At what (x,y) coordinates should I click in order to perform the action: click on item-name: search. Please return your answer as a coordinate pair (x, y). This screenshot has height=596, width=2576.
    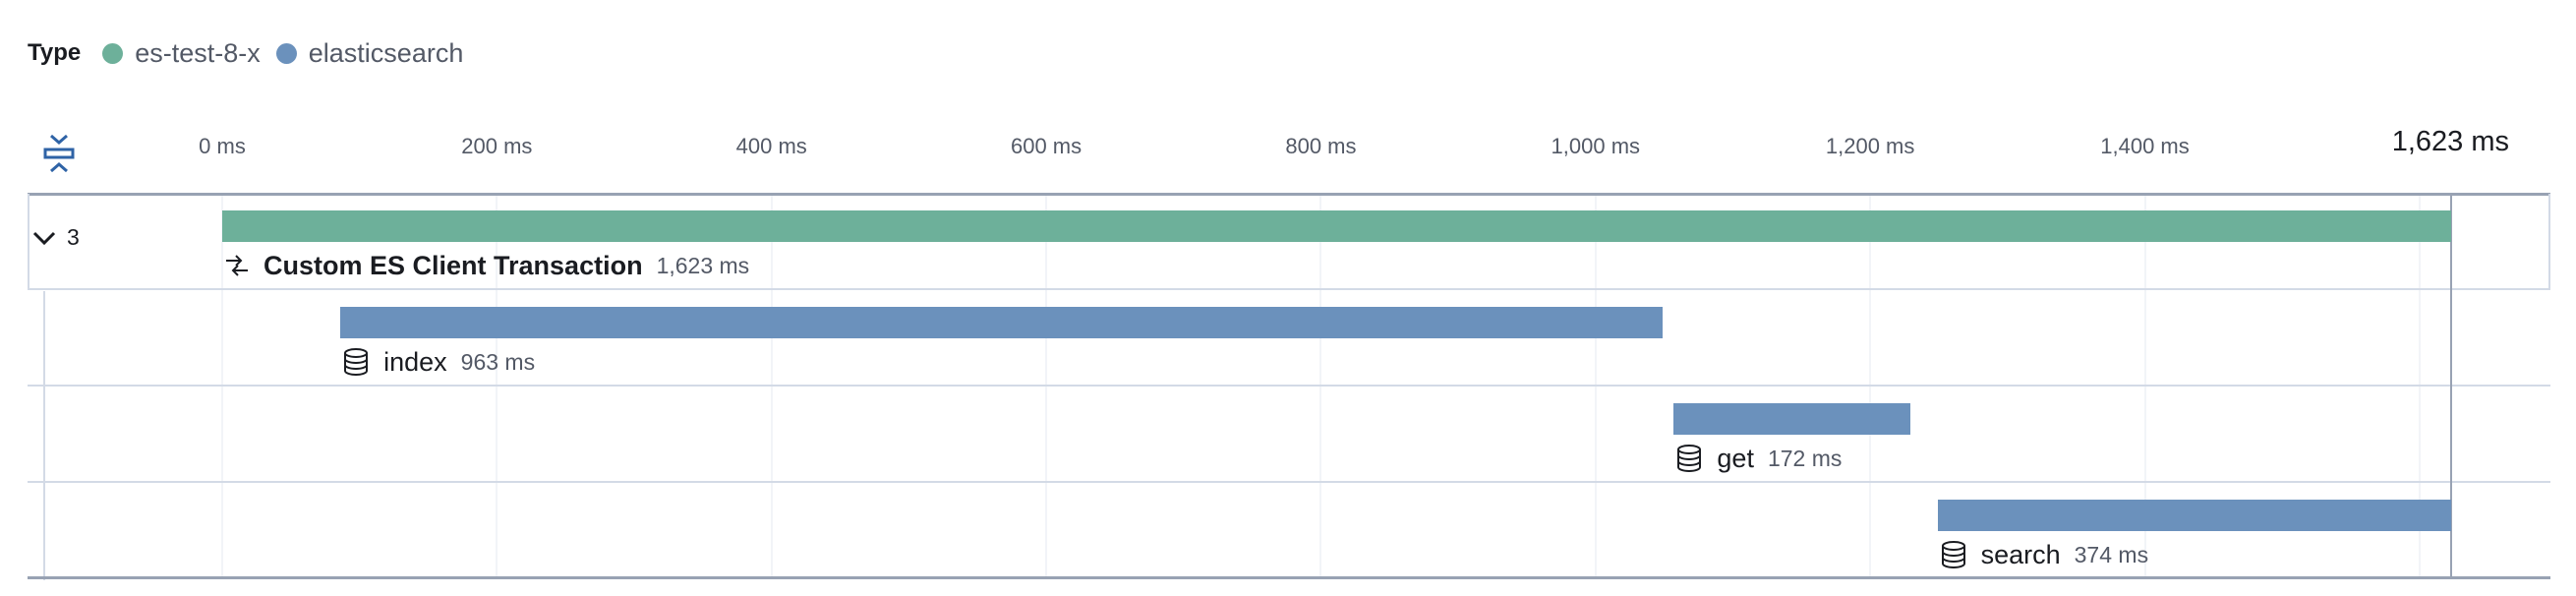
    Looking at the image, I should click on (2020, 554).